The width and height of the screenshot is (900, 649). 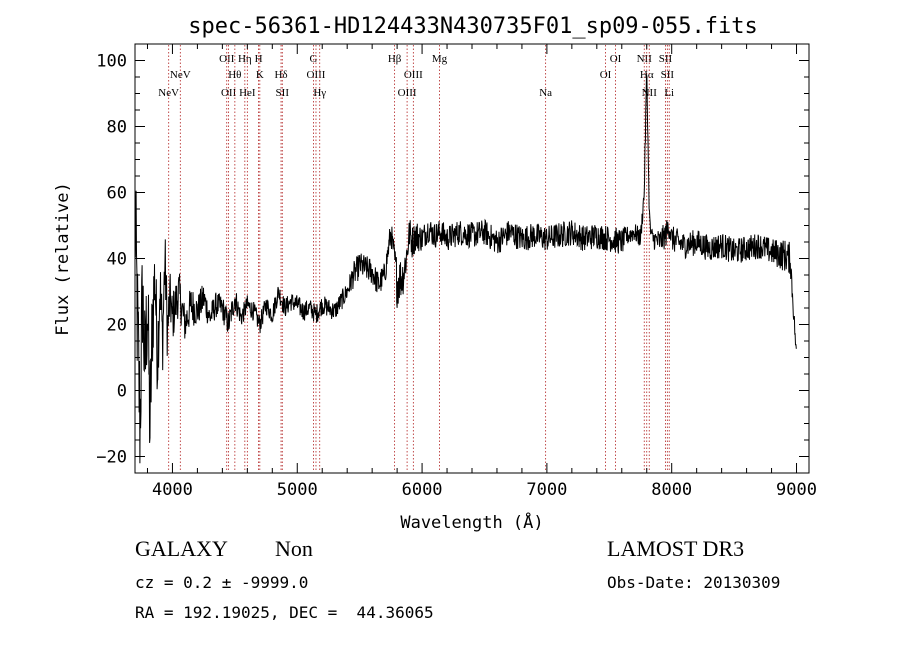 I want to click on y-tick-label: 0, so click(x=122, y=392).